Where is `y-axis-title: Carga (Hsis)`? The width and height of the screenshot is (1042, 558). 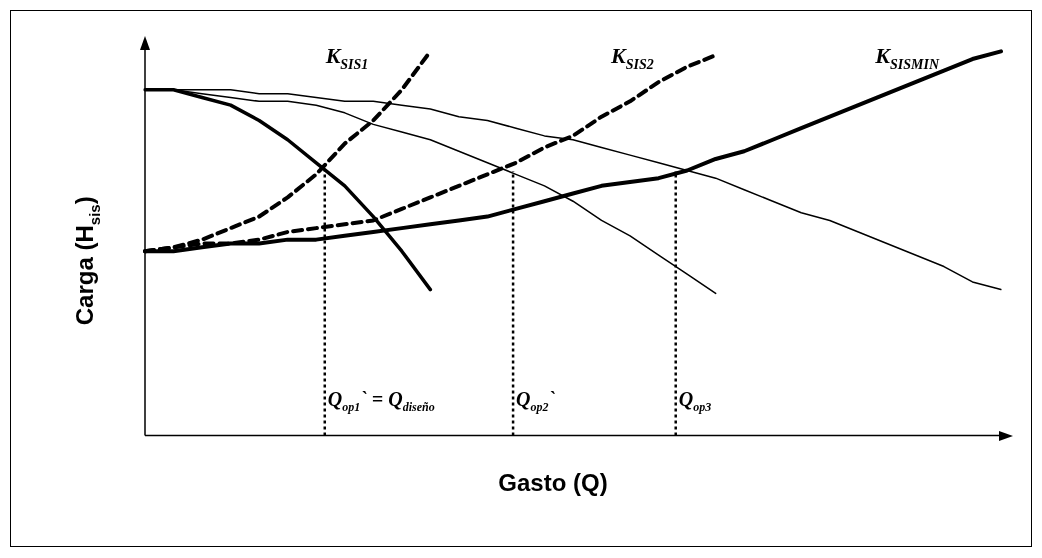
y-axis-title: Carga (Hsis) is located at coordinates (87, 261).